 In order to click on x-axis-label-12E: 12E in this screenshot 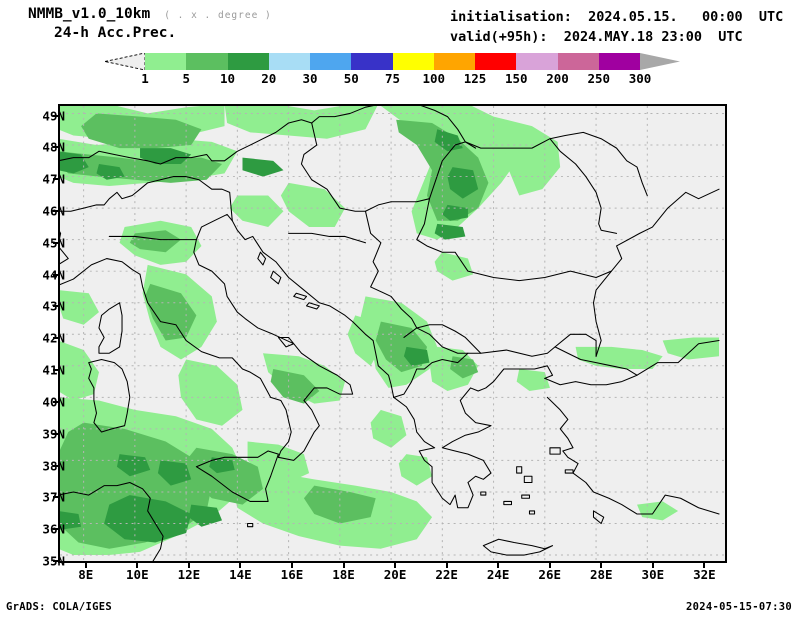, I will do `click(189, 574)`.